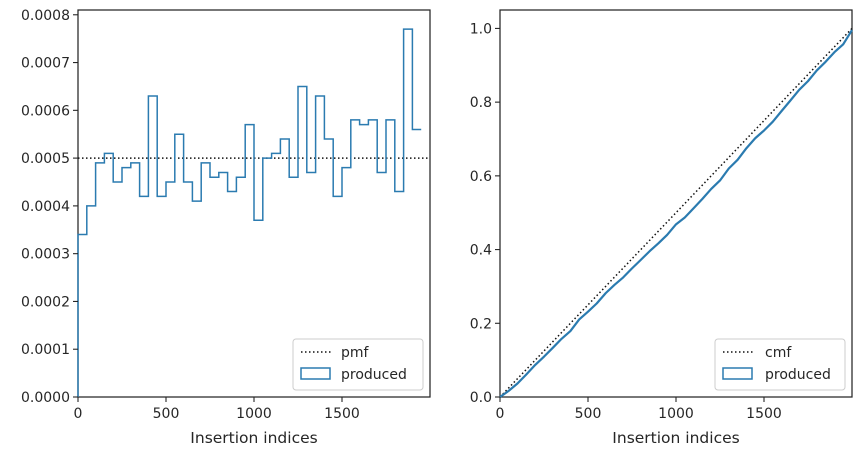  I want to click on cmf-y-tick-label: 0.8, so click(481, 103).